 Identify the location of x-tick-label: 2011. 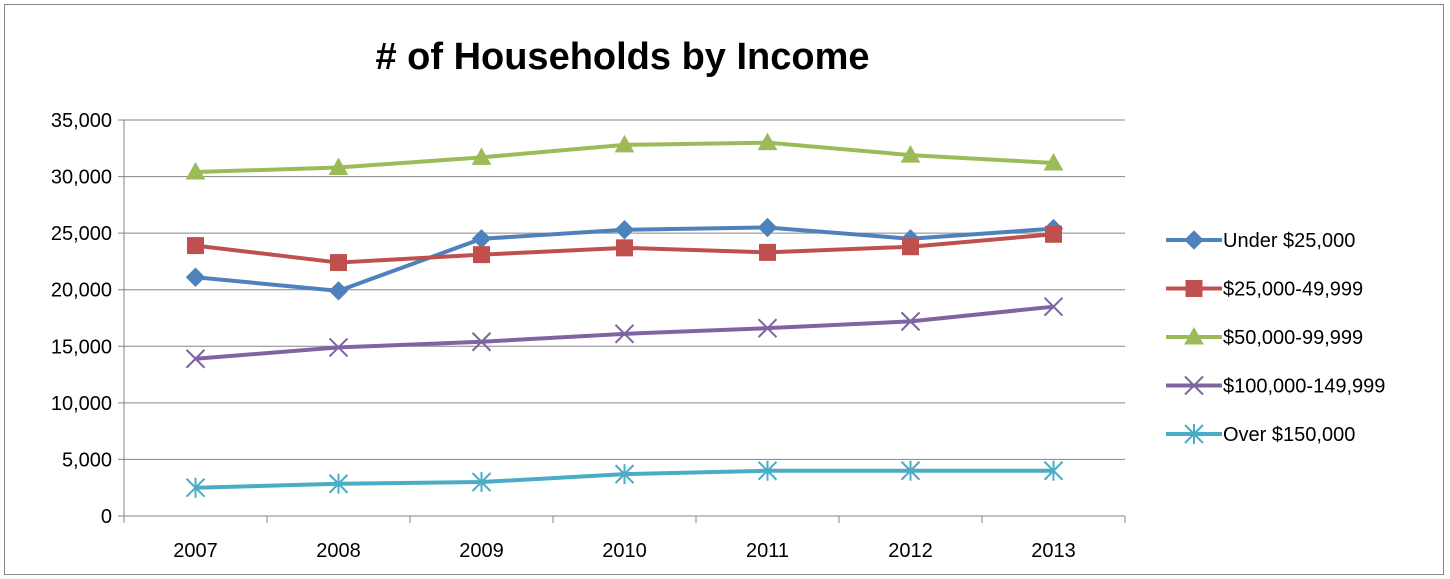
(767, 551).